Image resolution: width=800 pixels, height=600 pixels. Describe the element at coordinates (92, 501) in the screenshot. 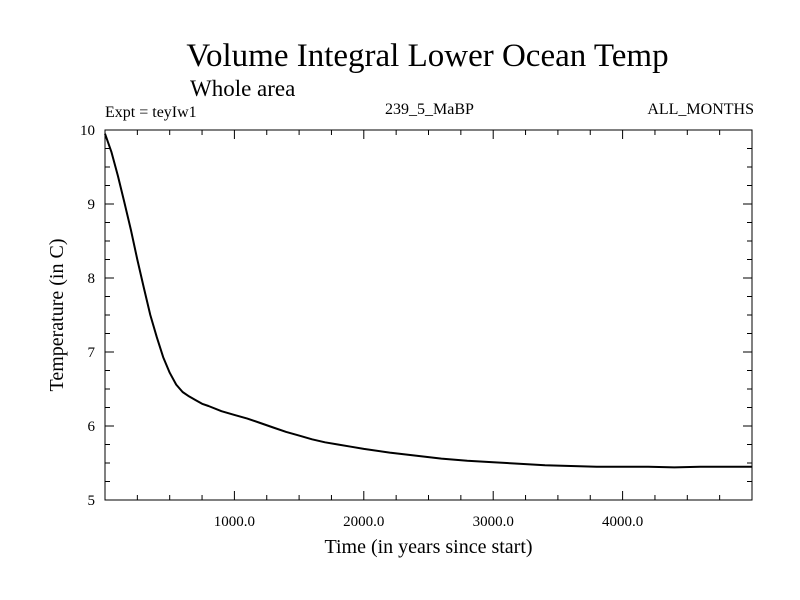

I see `y-tick-label: 5` at that location.